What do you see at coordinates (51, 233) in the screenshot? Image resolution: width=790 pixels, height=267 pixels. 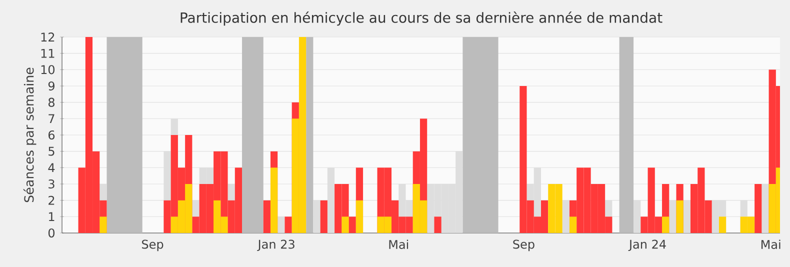 I see `y-tick-label: 0` at bounding box center [51, 233].